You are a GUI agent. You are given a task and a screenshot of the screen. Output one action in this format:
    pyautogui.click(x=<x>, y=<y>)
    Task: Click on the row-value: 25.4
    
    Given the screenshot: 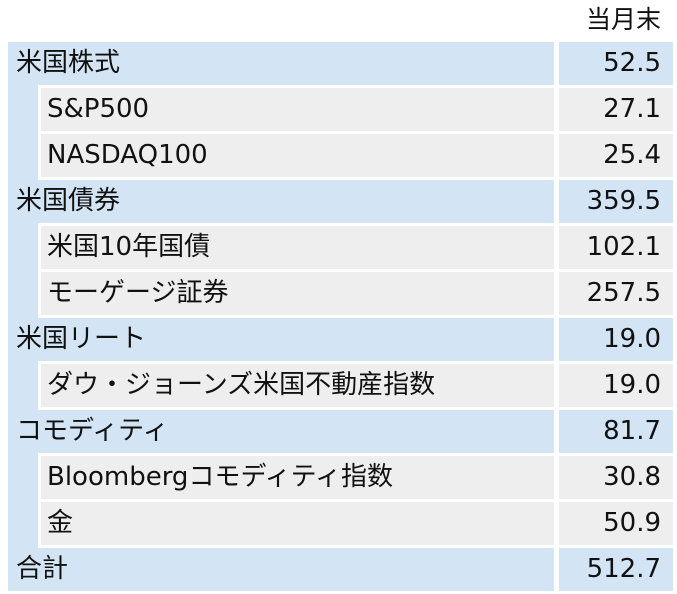 What is the action you would take?
    pyautogui.click(x=616, y=155)
    